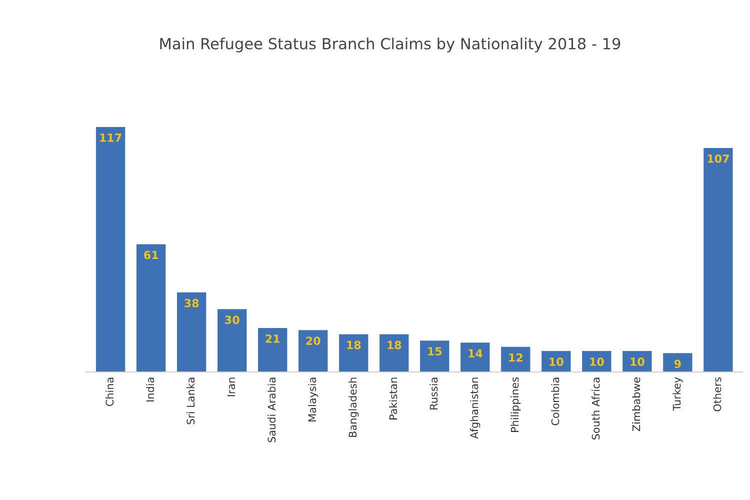  I want to click on data-label: 15, so click(435, 351).